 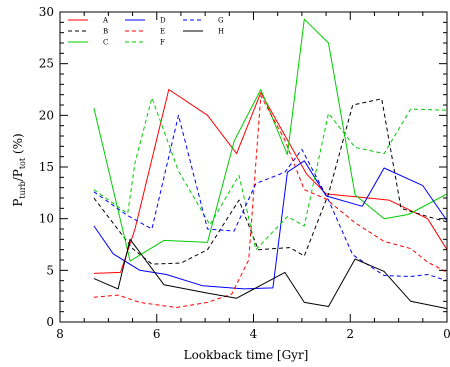 What do you see at coordinates (446, 334) in the screenshot?
I see `x-tick-label: 0` at bounding box center [446, 334].